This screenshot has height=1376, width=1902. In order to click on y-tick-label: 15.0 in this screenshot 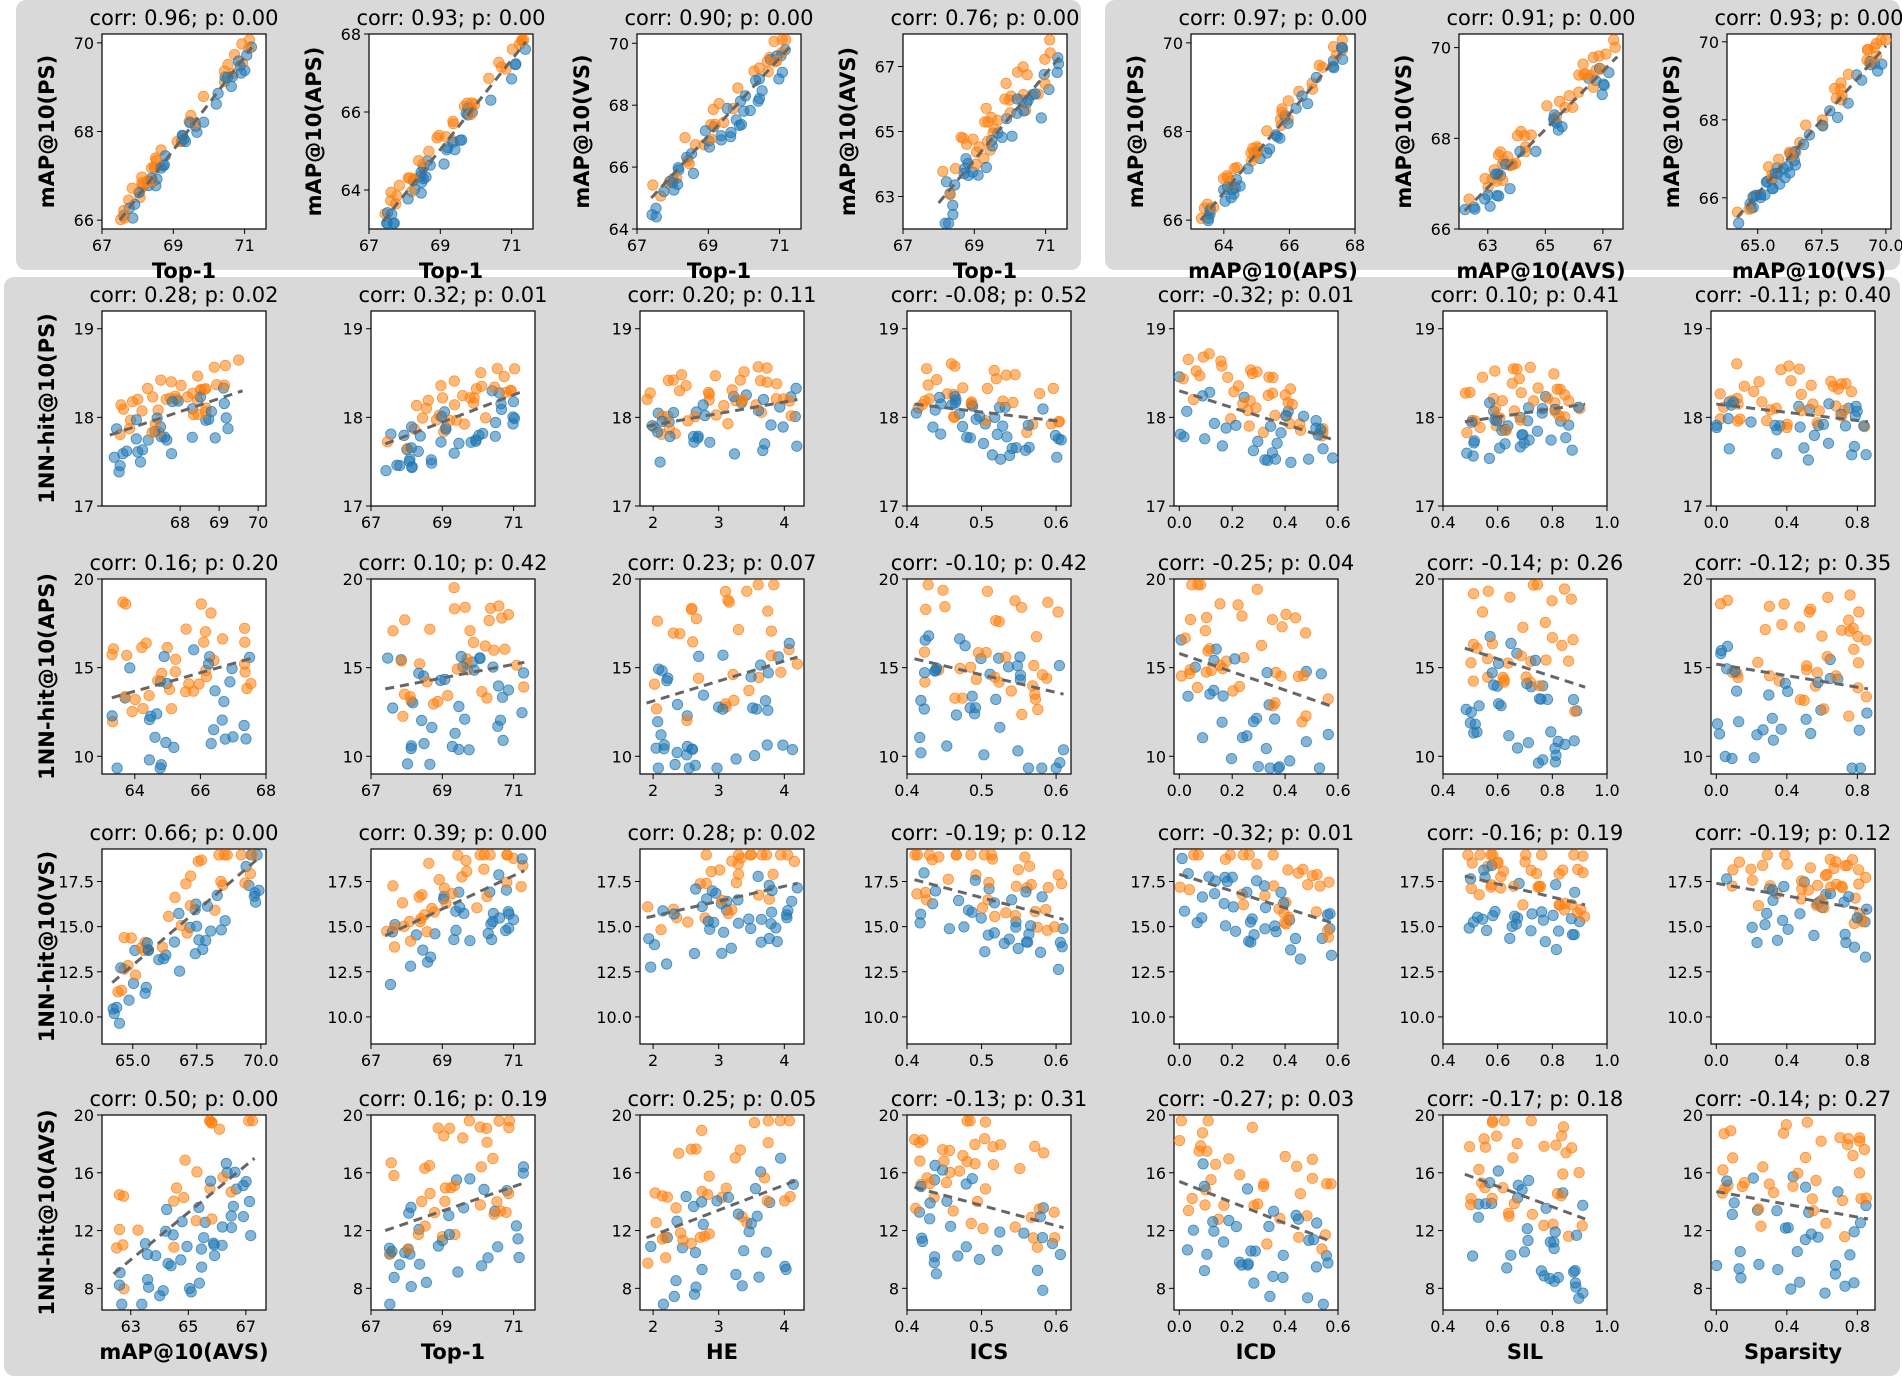, I will do `click(1148, 927)`.